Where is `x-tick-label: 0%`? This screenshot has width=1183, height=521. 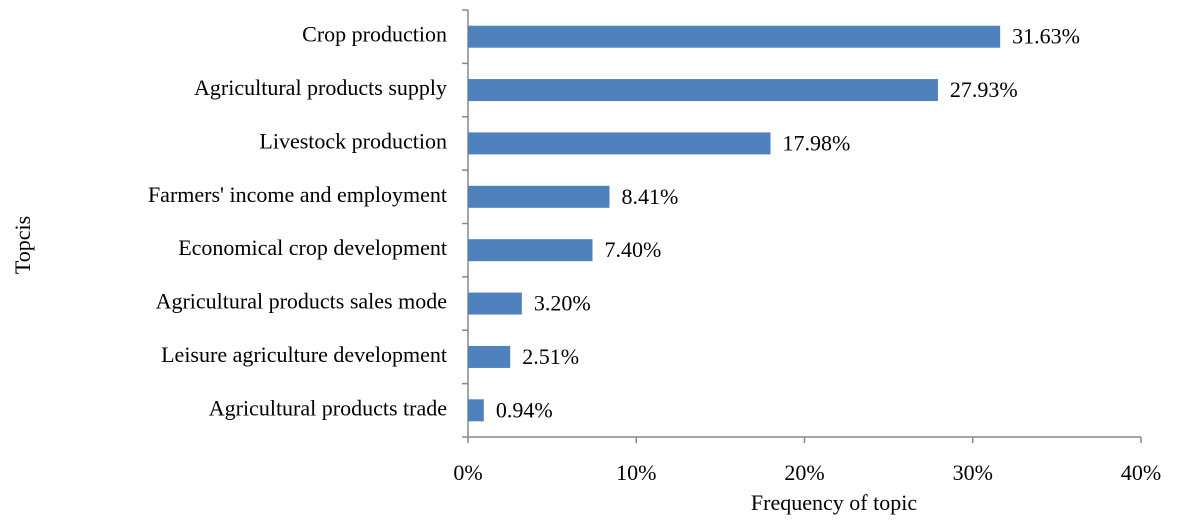 x-tick-label: 0% is located at coordinates (467, 472).